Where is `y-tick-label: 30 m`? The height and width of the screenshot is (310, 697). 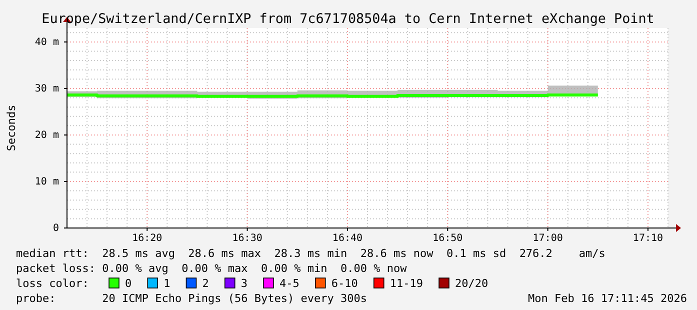
y-tick-label: 30 m is located at coordinates (46, 89).